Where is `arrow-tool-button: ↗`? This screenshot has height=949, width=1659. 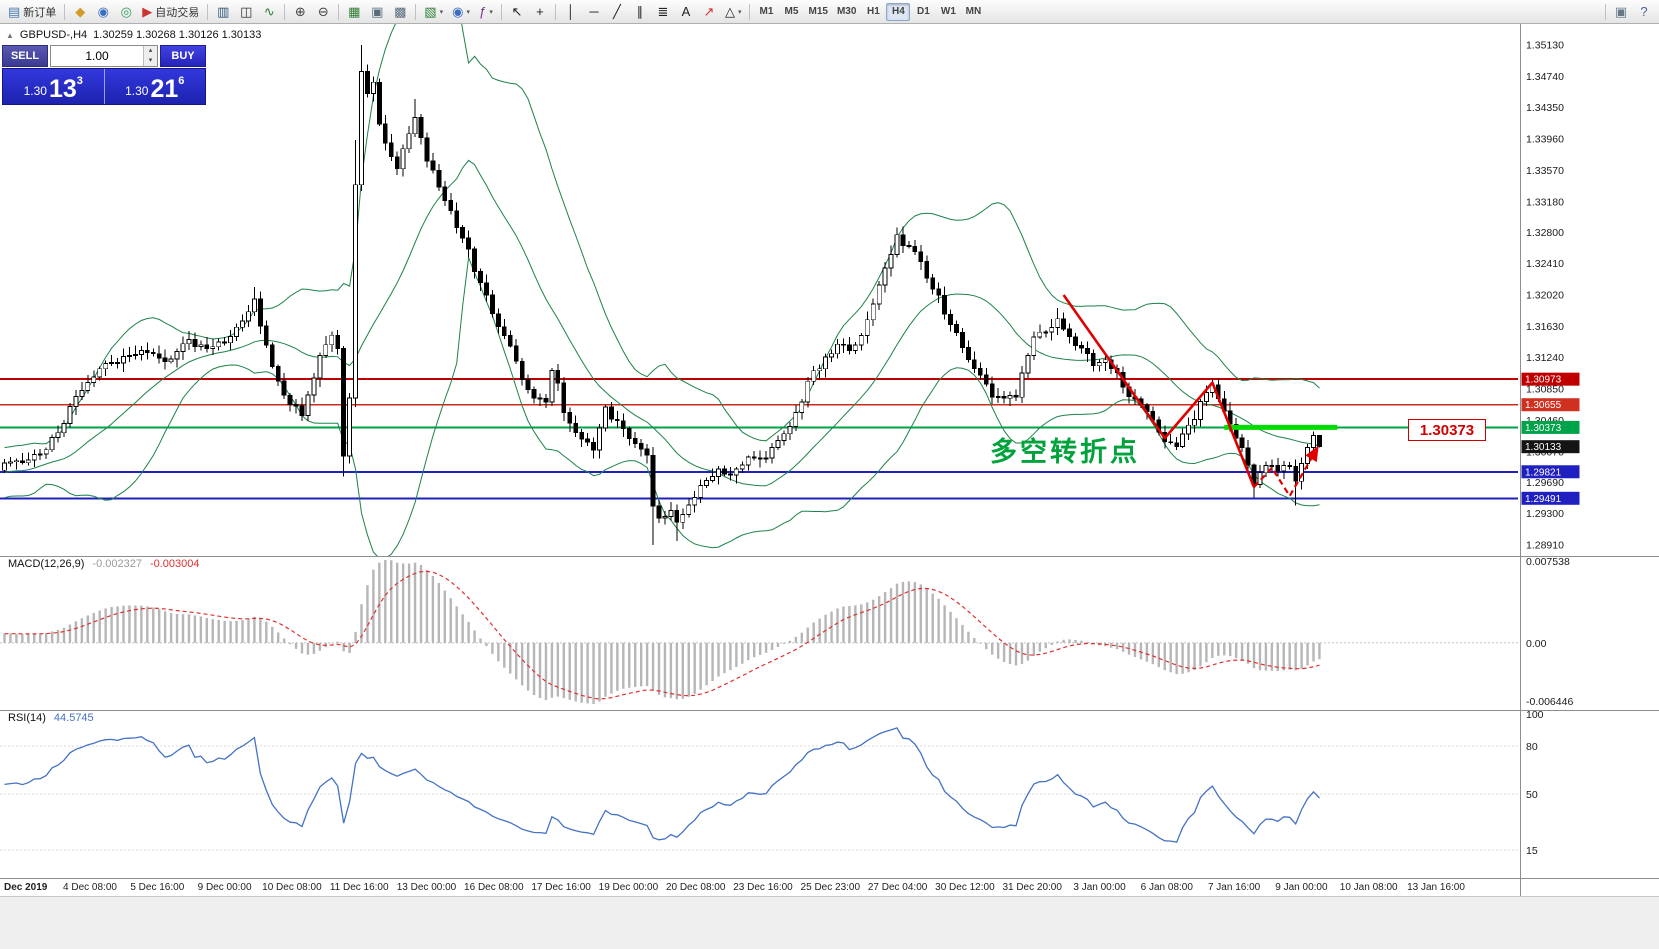 arrow-tool-button: ↗ is located at coordinates (709, 12).